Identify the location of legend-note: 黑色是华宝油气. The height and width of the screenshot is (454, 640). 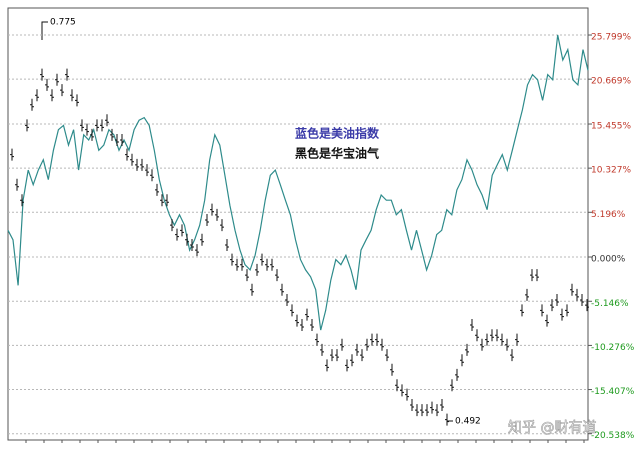
(337, 153).